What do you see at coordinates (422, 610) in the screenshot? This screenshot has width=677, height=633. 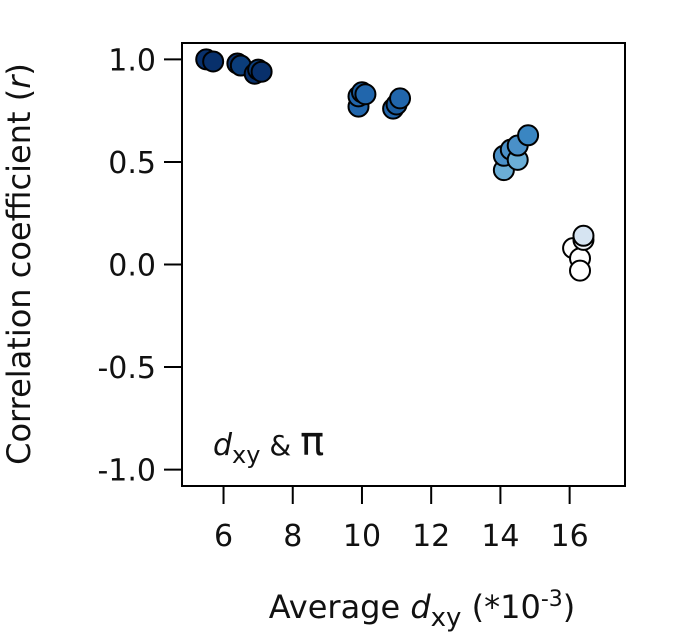 I see `x-axis-title: Average dxy (*10-3)` at bounding box center [422, 610].